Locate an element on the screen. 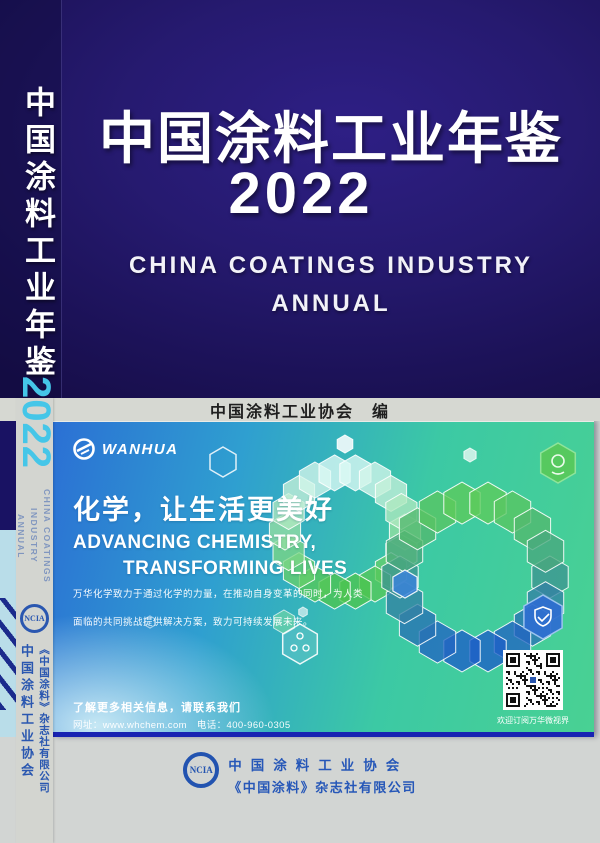 This screenshot has width=600, height=843. spine-fold-shade is located at coordinates (31, 199).